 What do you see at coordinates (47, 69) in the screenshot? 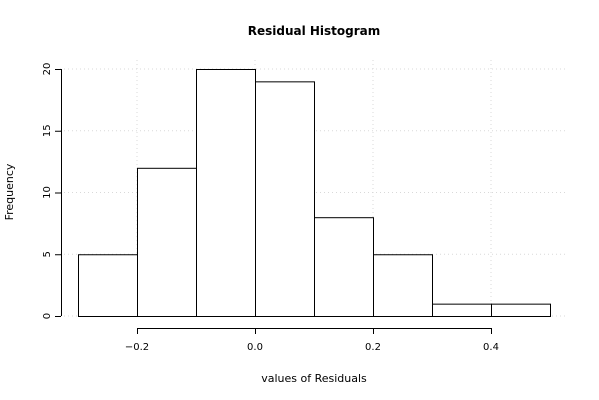
I see `y-tick-label-4: 20` at bounding box center [47, 69].